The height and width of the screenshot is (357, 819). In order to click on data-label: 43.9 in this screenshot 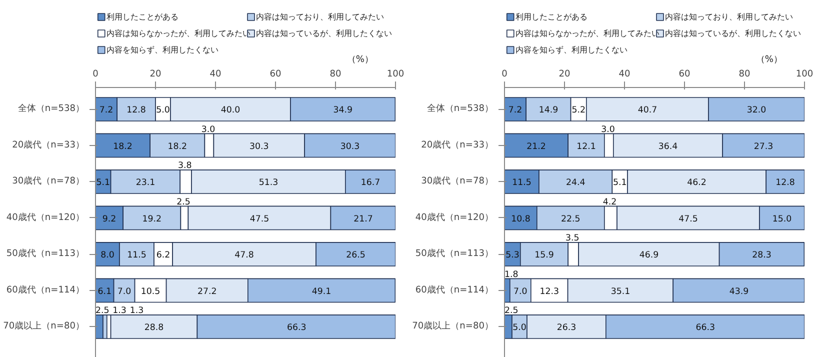, I will do `click(739, 291)`.